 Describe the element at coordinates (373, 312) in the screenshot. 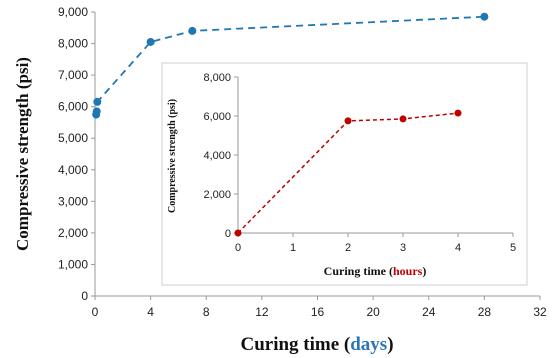

I see `main-x-tick-label: 20` at that location.